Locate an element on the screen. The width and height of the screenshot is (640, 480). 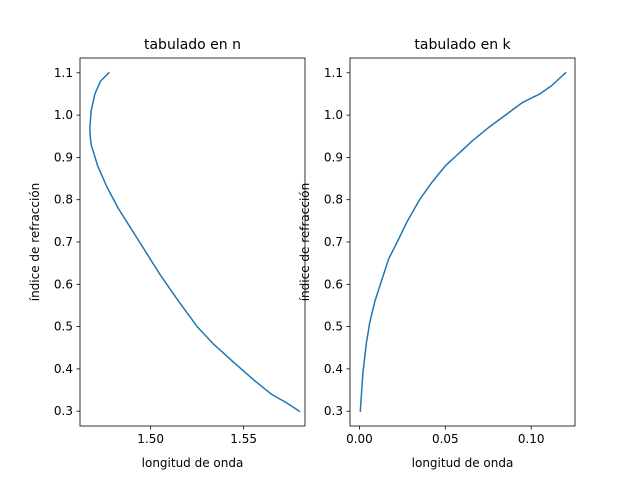
x-tick-label: 0.00 is located at coordinates (359, 439).